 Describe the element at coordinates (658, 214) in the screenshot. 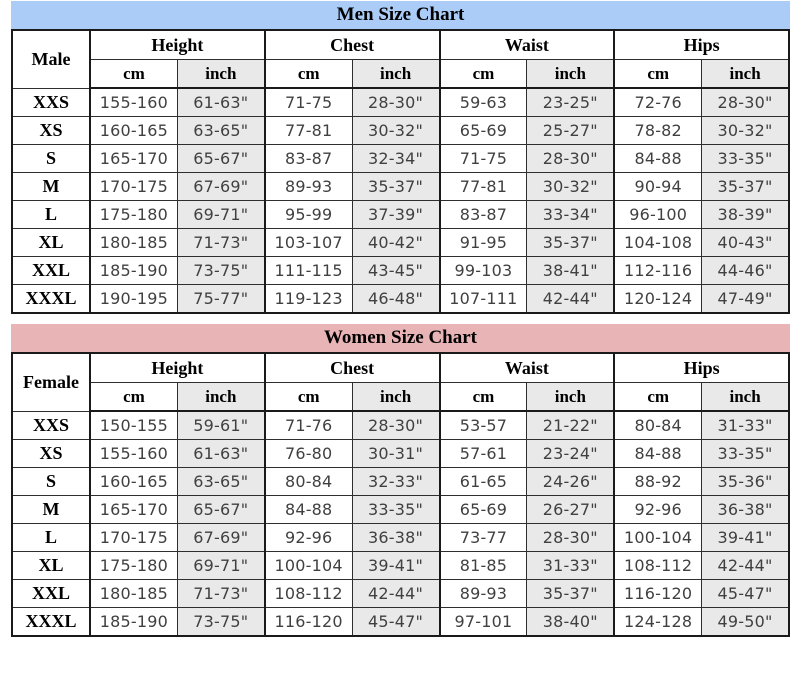

I see `measurement-cell: 96-100` at that location.